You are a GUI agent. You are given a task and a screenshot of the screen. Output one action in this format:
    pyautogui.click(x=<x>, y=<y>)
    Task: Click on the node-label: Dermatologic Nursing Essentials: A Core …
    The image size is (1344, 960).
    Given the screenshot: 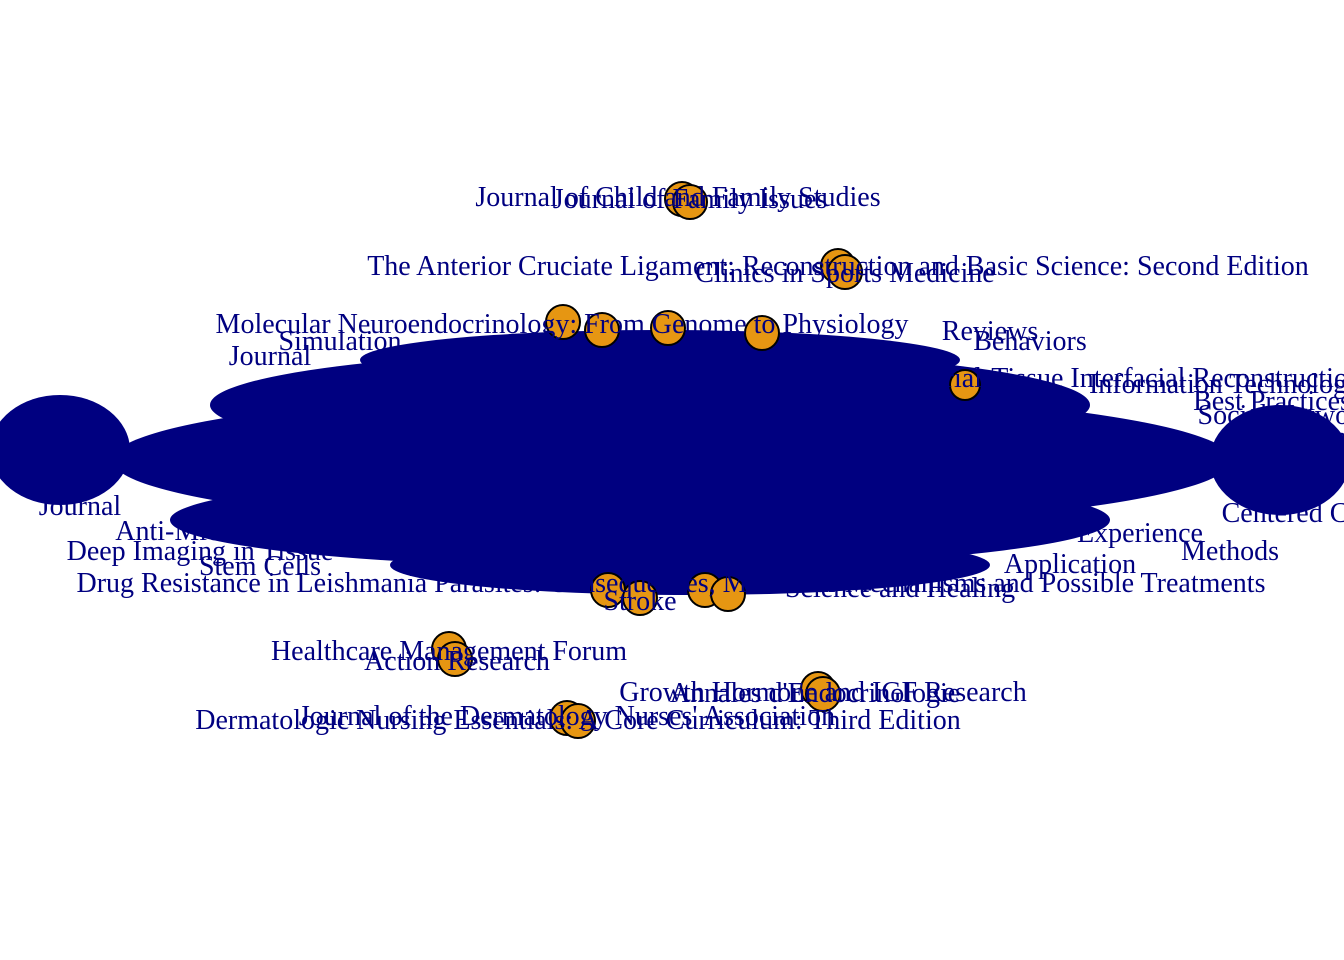 What is the action you would take?
    pyautogui.click(x=578, y=720)
    